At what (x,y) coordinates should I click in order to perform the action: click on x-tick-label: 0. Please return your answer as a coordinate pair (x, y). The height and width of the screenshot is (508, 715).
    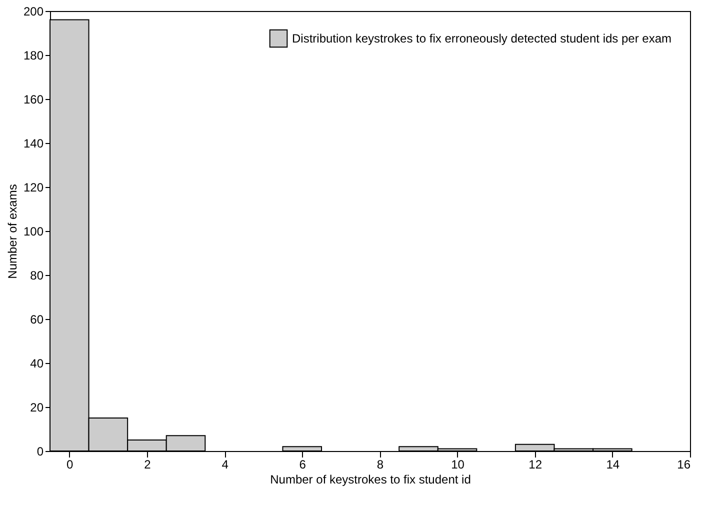
    Looking at the image, I should click on (70, 465).